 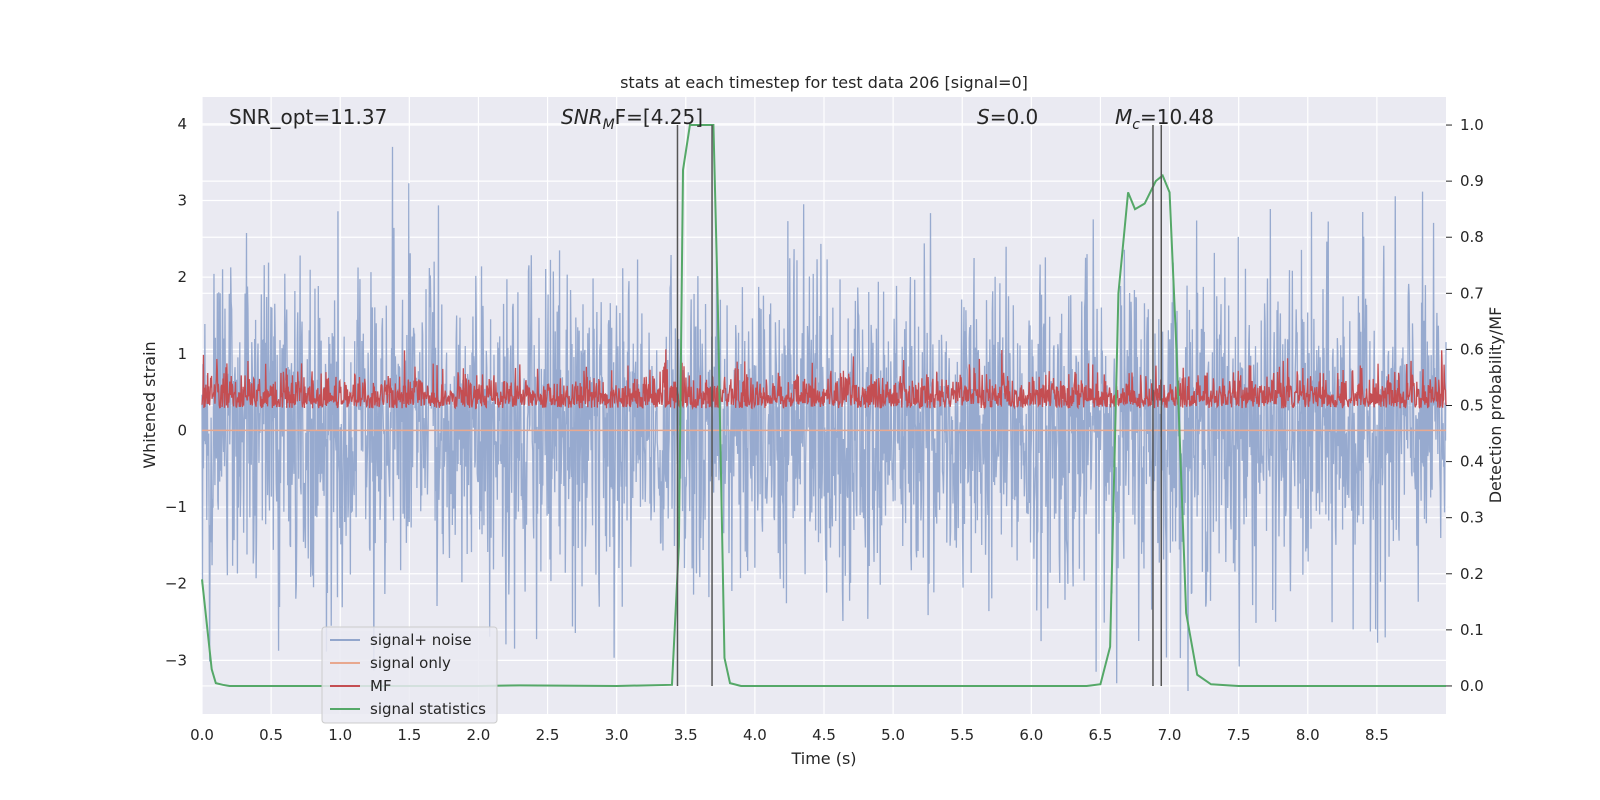 I want to click on legend-label-mf: MF, so click(x=381, y=686).